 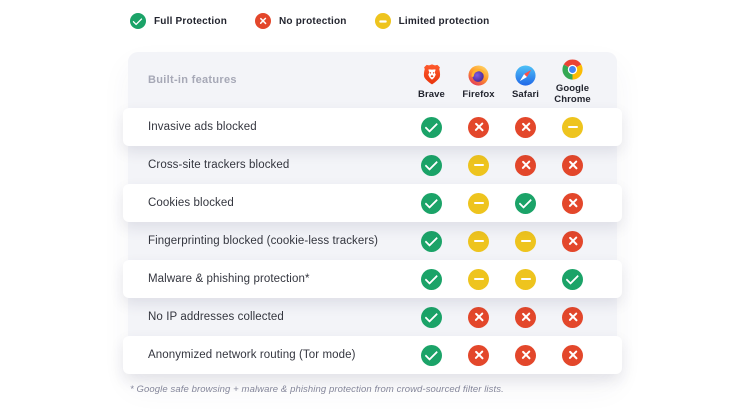 I want to click on feature-label: Cookies blocked, so click(x=191, y=203).